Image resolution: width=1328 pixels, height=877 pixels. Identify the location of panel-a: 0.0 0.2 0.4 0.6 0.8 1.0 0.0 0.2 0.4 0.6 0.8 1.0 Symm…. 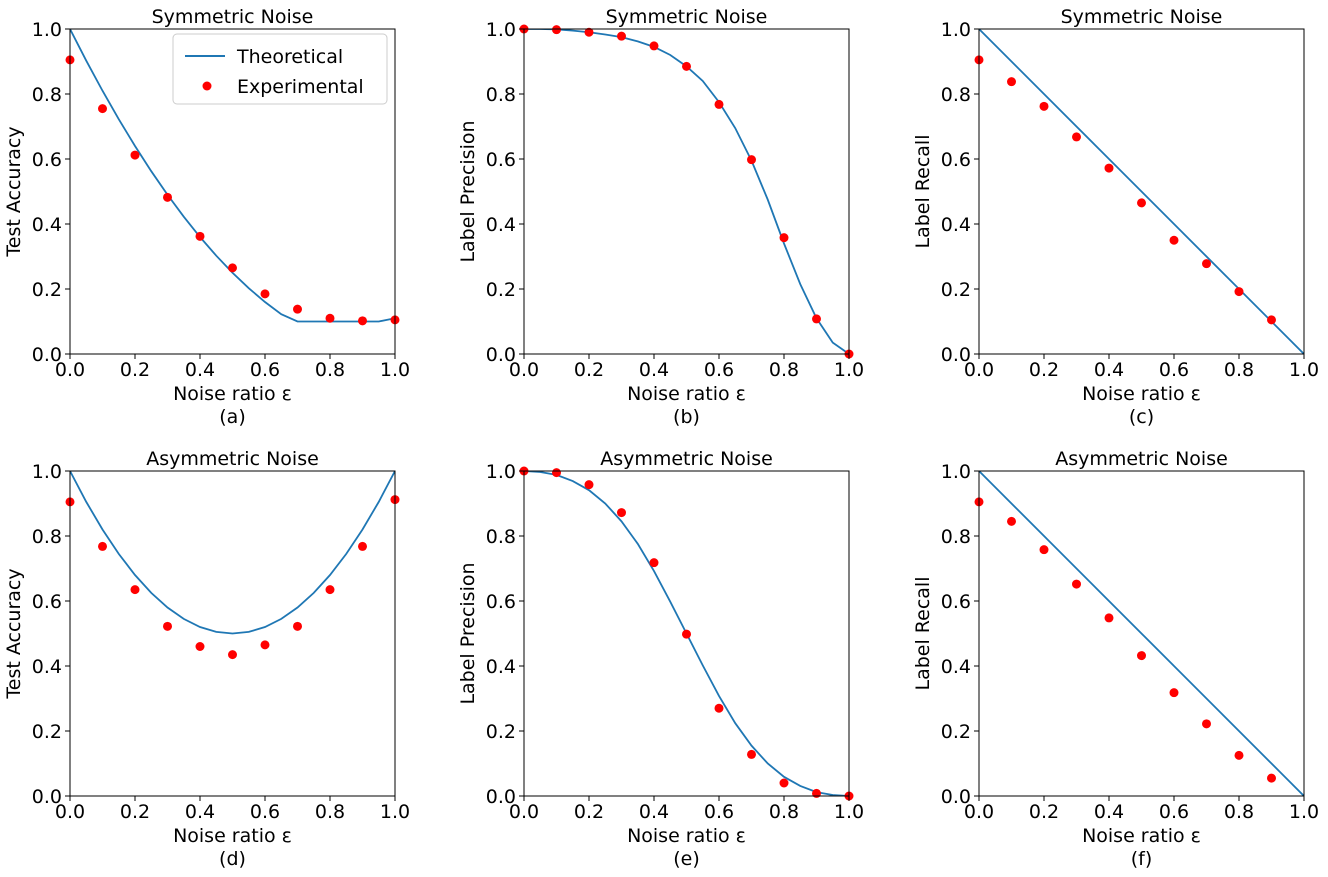
(206, 217).